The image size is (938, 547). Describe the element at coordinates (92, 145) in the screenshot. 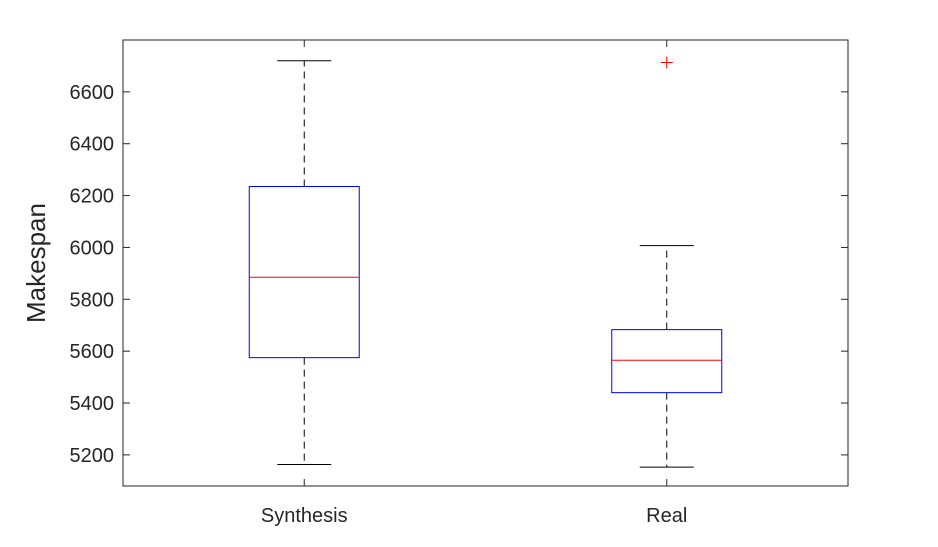

I see `y-tick-label: 6400` at that location.